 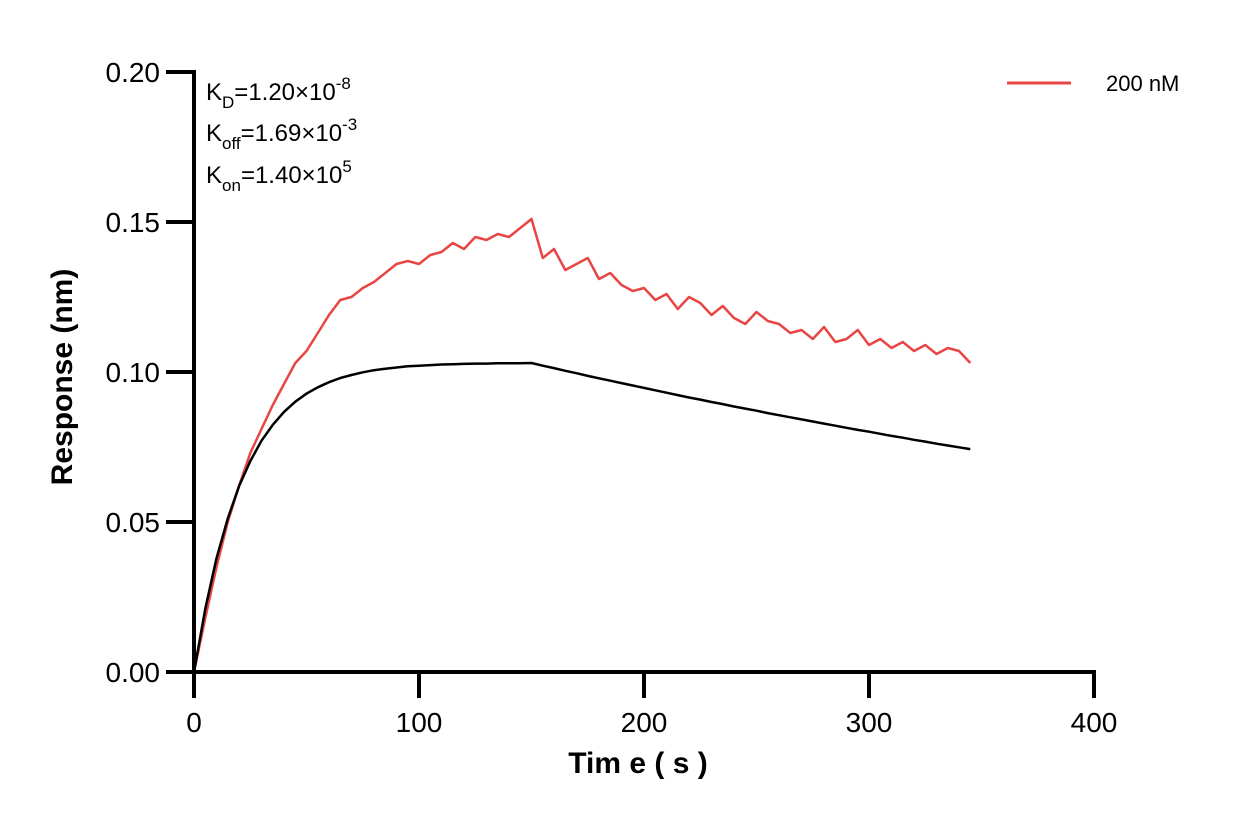 What do you see at coordinates (133, 222) in the screenshot?
I see `y-tick-label: 0.15` at bounding box center [133, 222].